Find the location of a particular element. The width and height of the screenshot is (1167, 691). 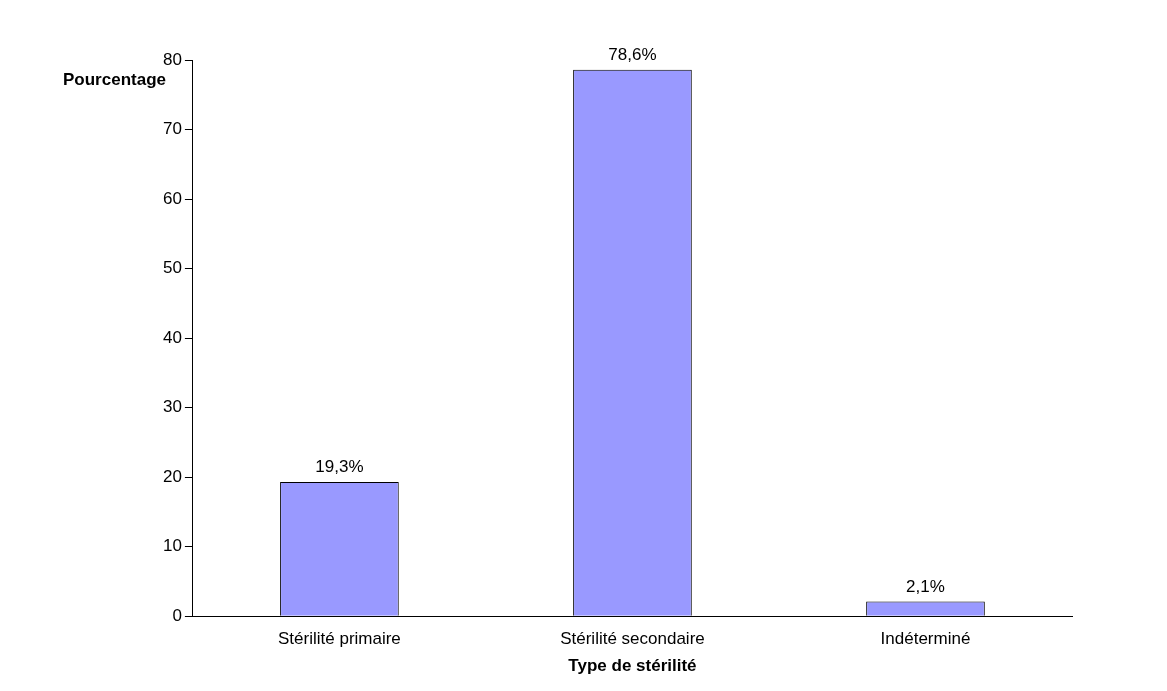

y-tick-label: 60 is located at coordinates (172, 198).